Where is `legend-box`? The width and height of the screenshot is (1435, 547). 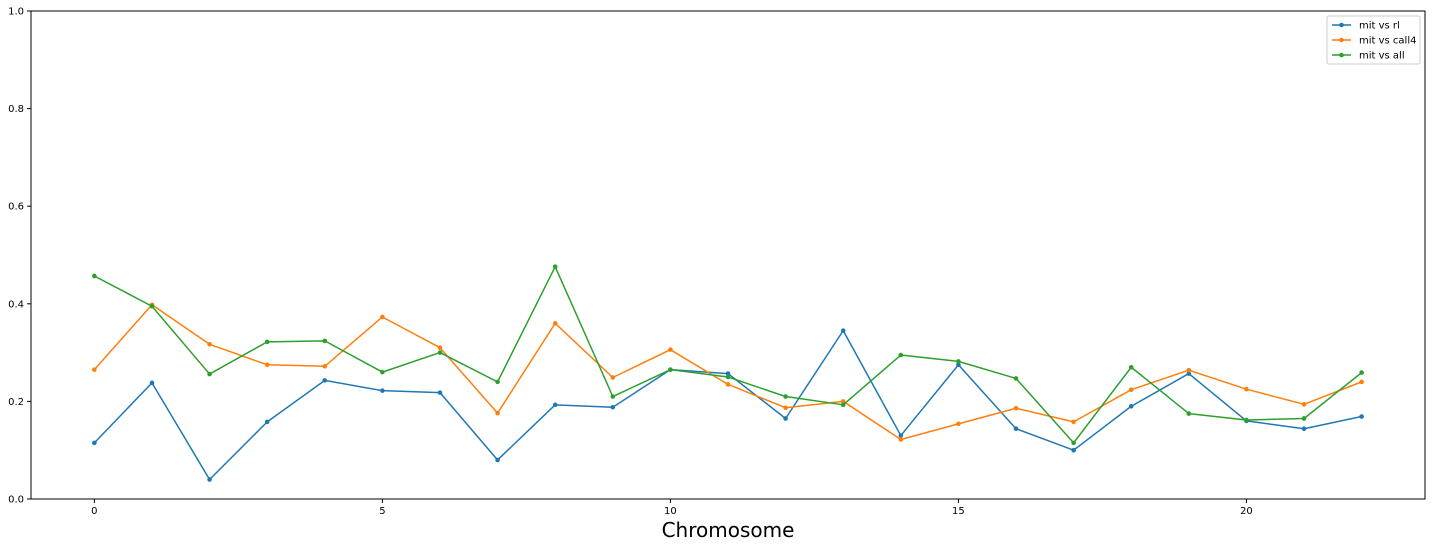
legend-box is located at coordinates (1373, 40).